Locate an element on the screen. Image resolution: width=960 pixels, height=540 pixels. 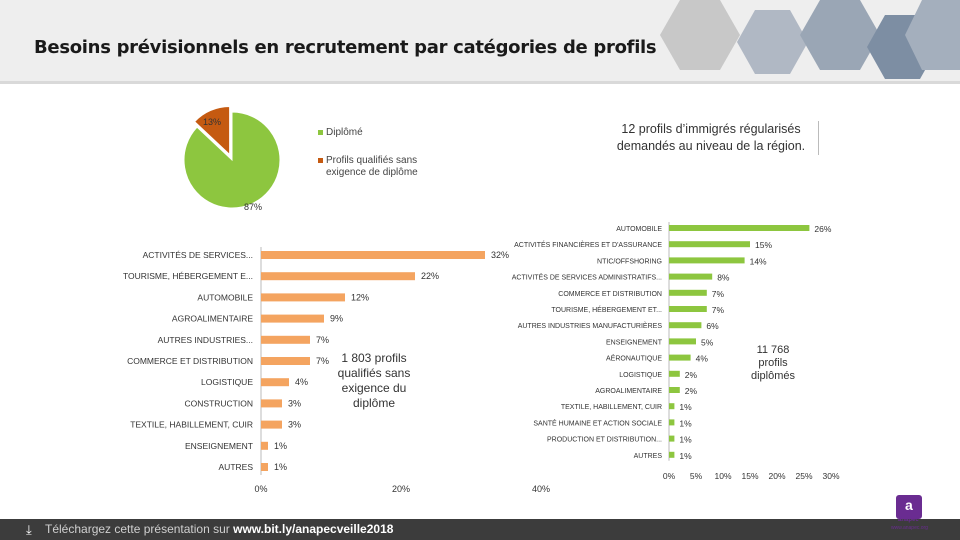
left-value-label: 22% is located at coordinates (430, 276).